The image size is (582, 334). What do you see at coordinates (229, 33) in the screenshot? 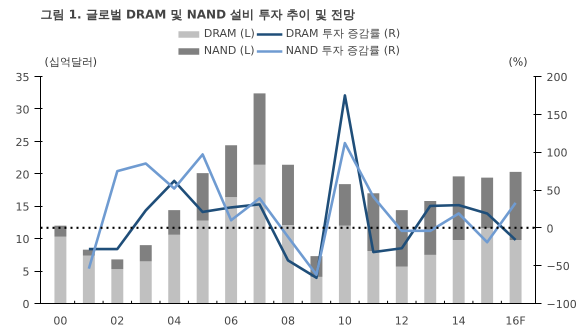
I see `legend-label: DRAM (L)` at bounding box center [229, 33].